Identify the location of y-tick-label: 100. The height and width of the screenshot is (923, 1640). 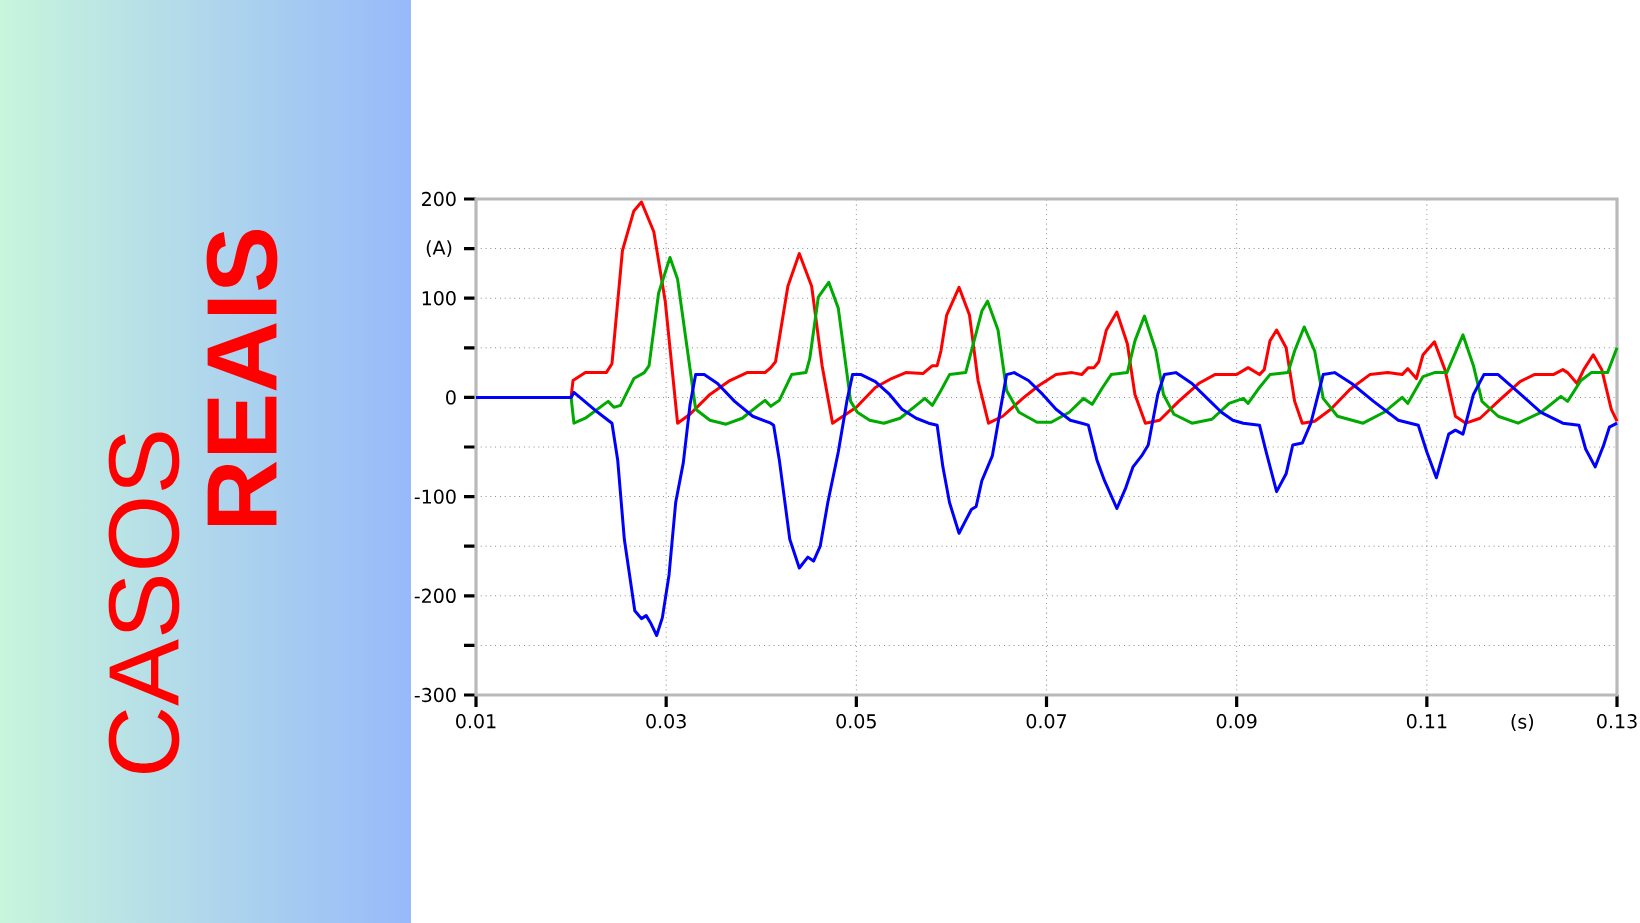
(439, 298).